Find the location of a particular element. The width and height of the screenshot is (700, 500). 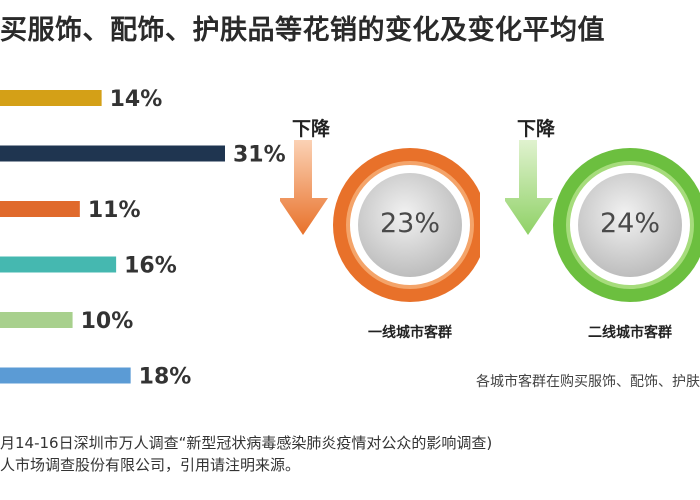

ring-value: 24% is located at coordinates (629, 223).